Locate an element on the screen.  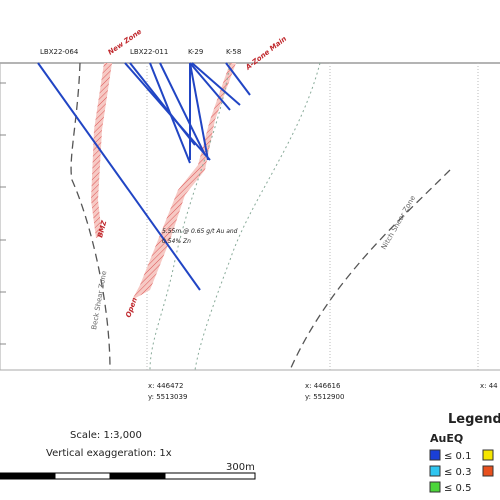
coordinate: x: 446616 is located at coordinates (323, 386).